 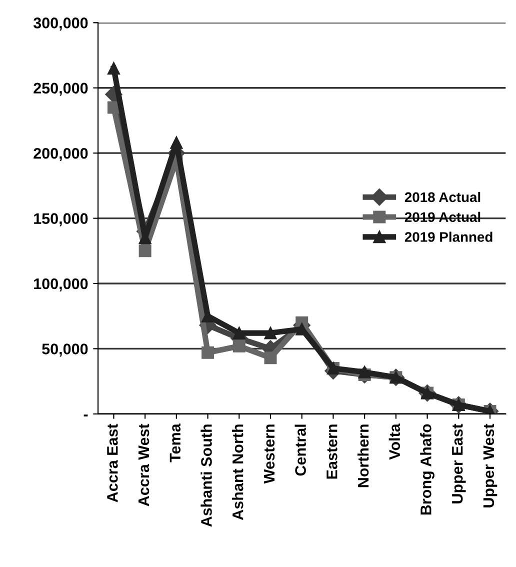 What do you see at coordinates (448, 237) in the screenshot?
I see `legend-label: 2019 Planned` at bounding box center [448, 237].